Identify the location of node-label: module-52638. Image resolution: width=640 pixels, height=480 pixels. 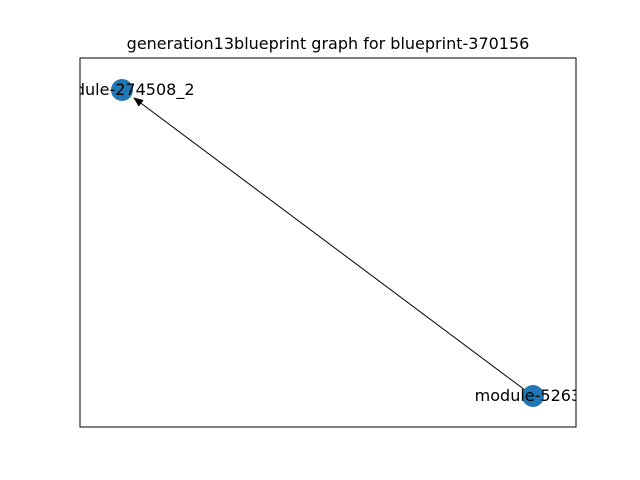
(533, 395).